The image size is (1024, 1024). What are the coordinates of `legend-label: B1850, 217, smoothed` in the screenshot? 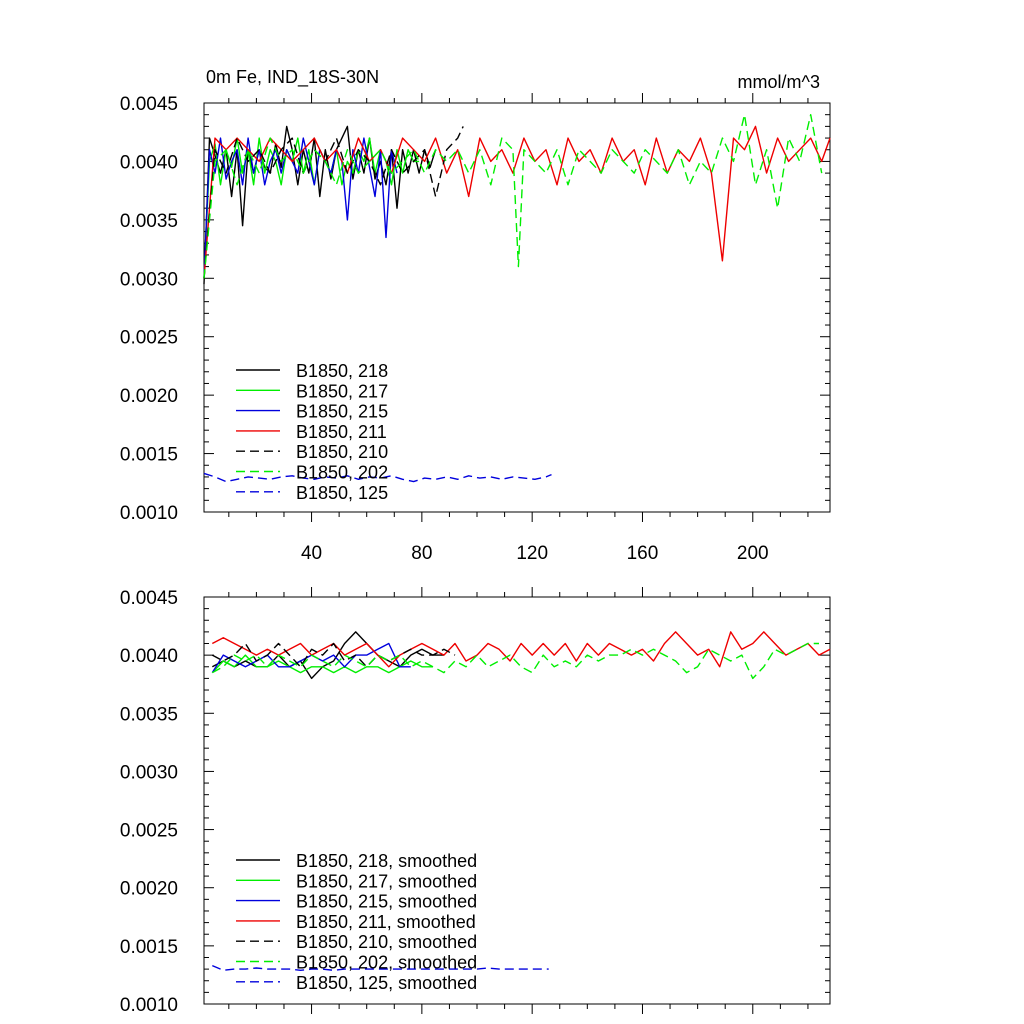 It's located at (386, 881).